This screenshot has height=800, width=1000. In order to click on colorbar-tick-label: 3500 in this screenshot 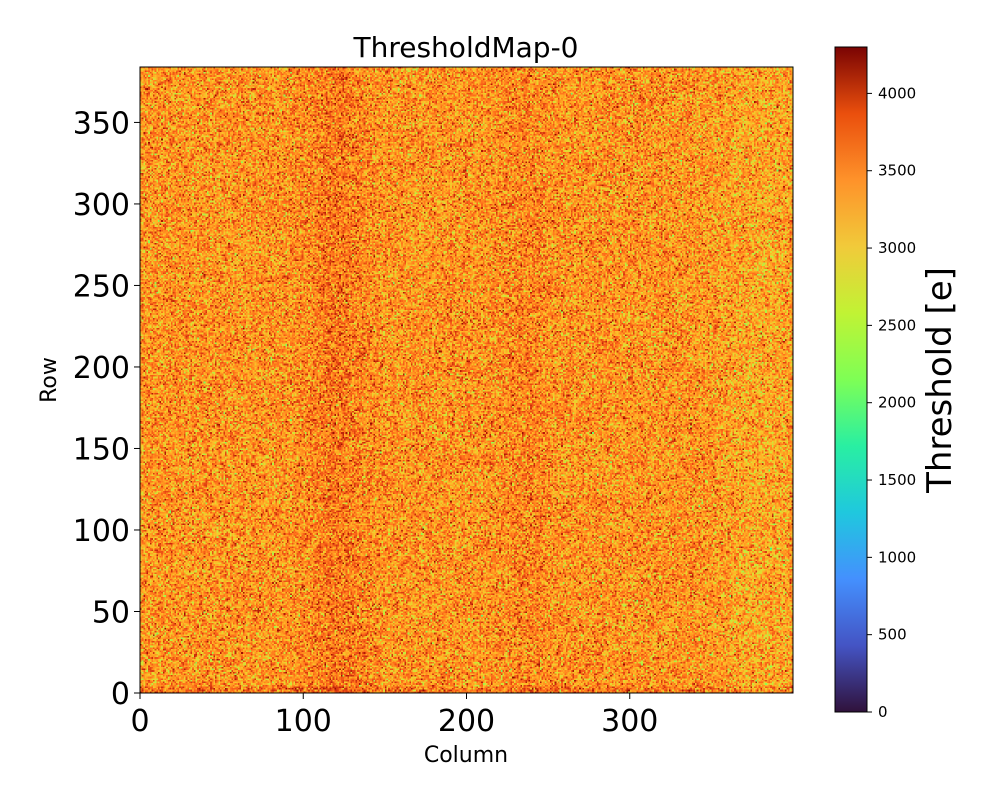, I will do `click(897, 171)`.